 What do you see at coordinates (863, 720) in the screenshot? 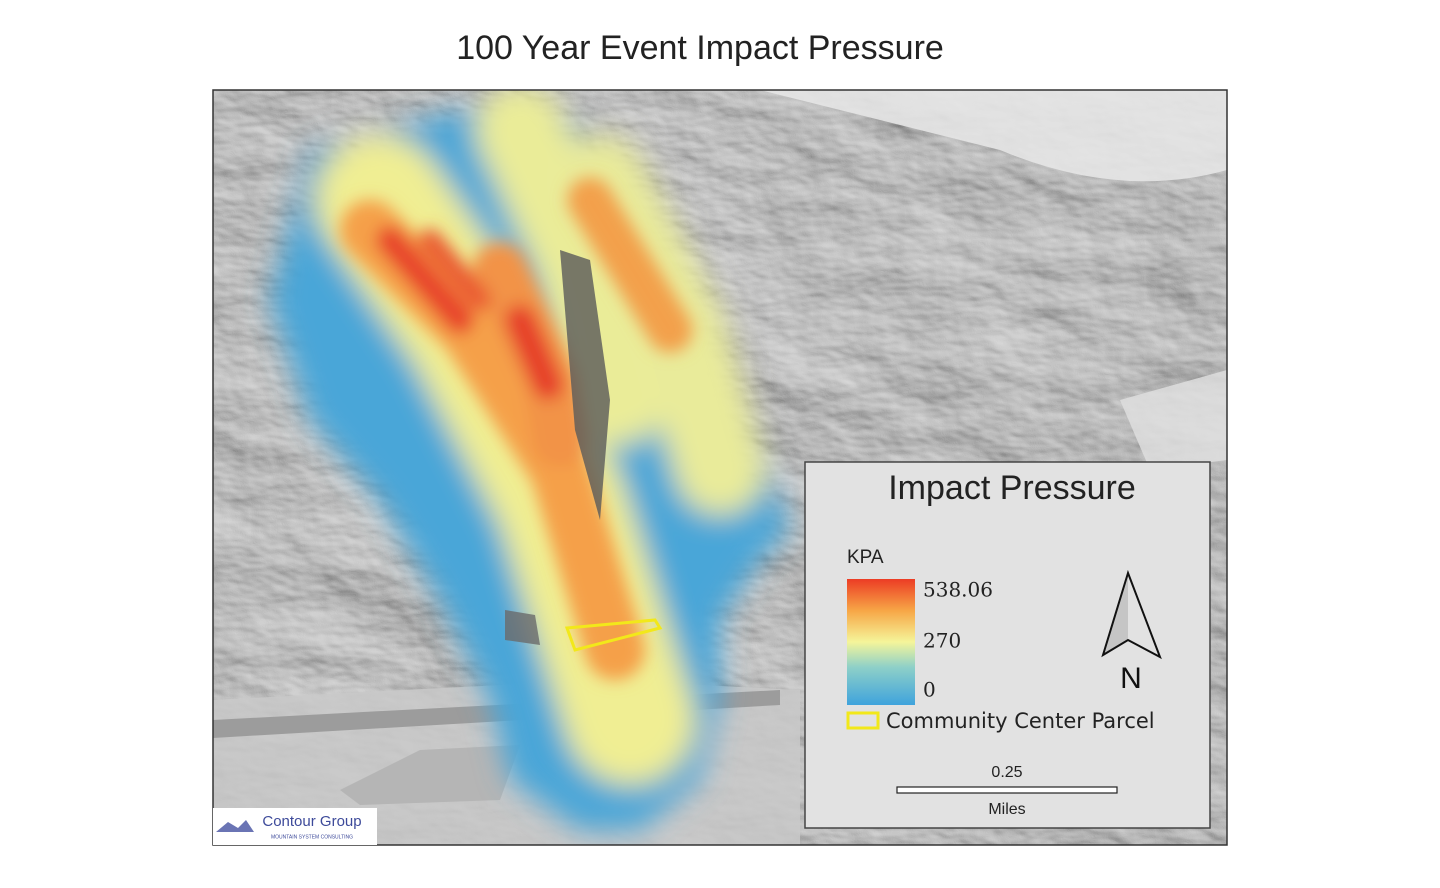
I see `parcel-swatch` at bounding box center [863, 720].